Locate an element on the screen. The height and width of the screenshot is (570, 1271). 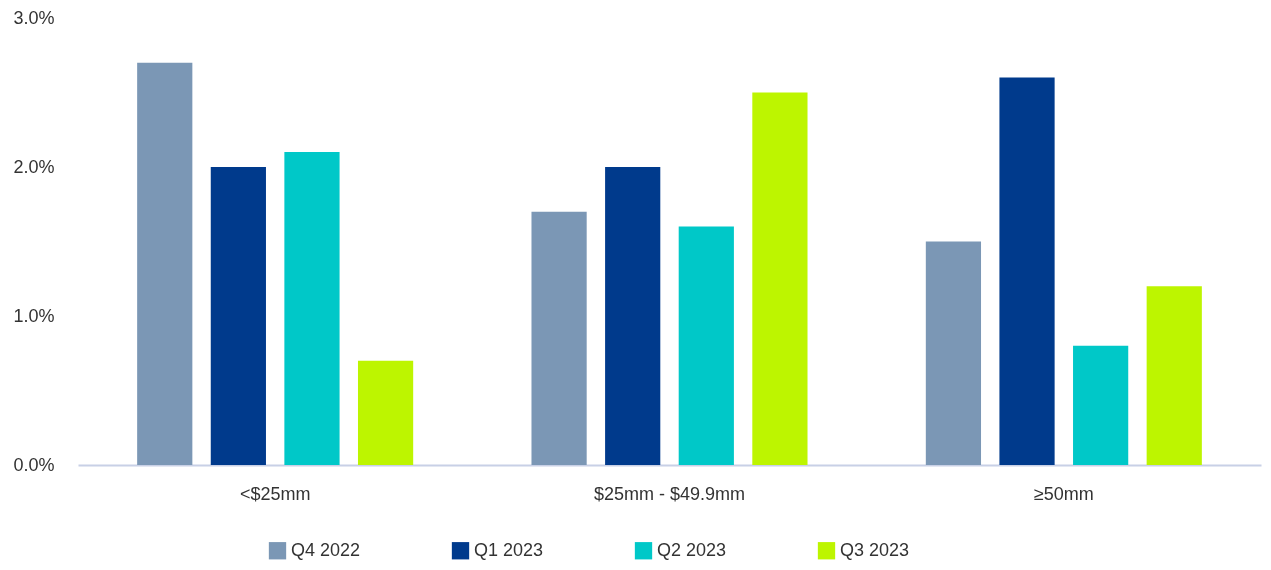
legend-label: Q1 2023 is located at coordinates (509, 549).